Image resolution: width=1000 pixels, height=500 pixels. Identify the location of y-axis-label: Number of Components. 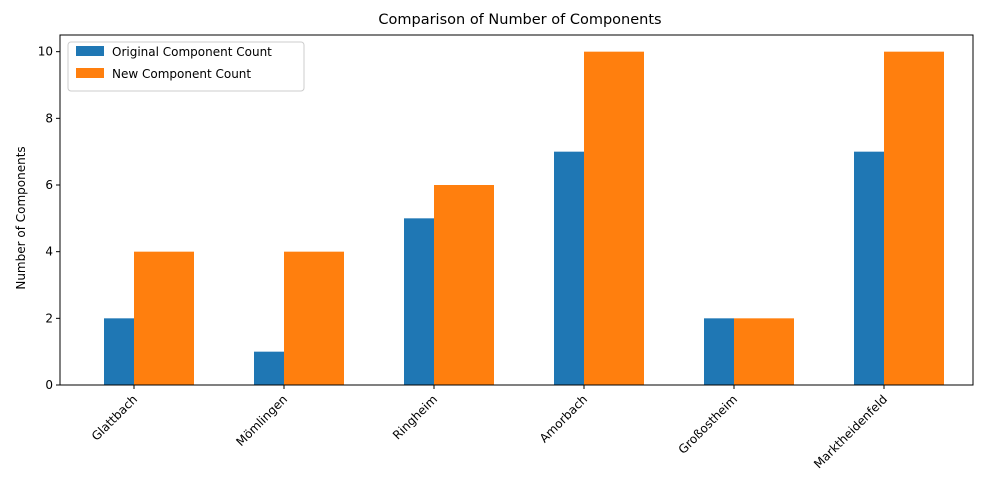
(21, 217).